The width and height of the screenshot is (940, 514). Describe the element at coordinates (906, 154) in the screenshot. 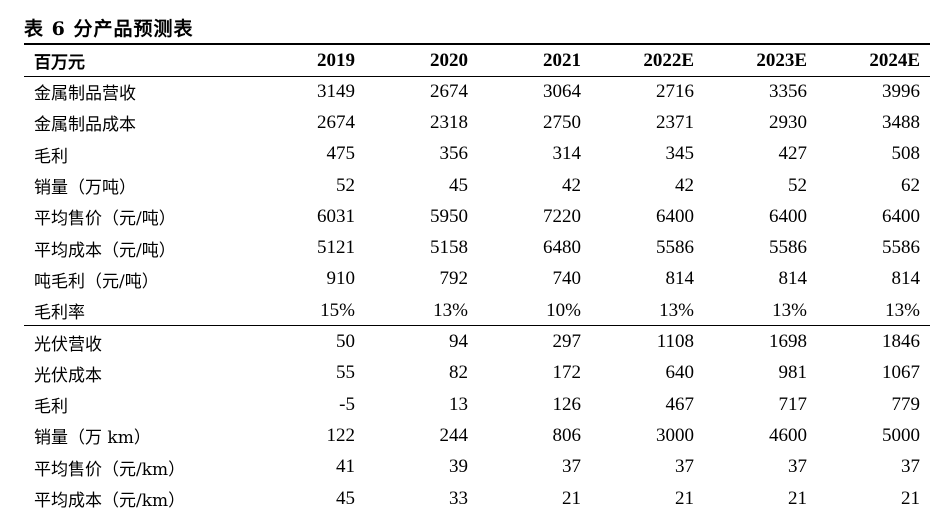

I see `value-cell: 508` at that location.